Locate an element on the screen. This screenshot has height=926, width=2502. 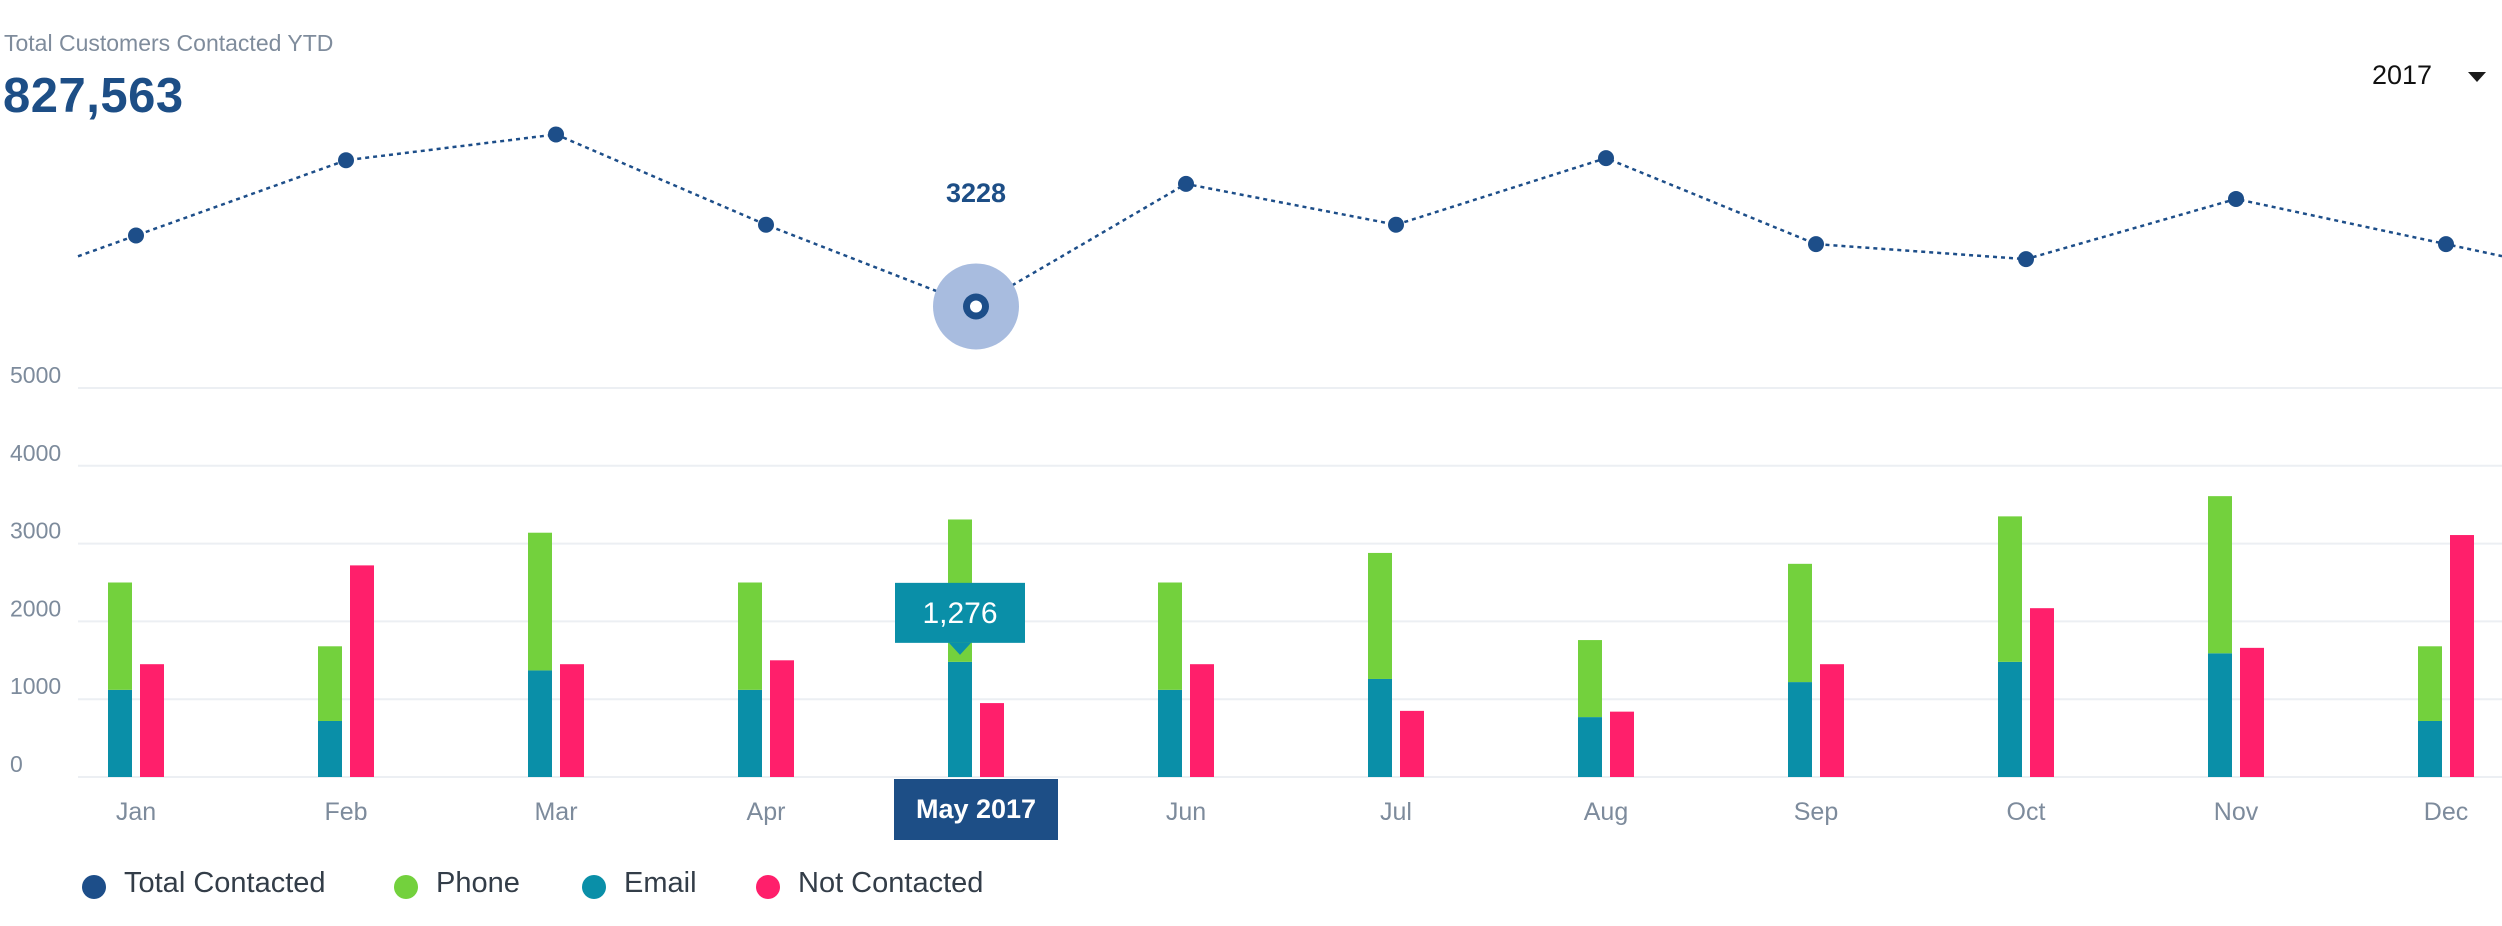
x-tick-label: Nov is located at coordinates (2236, 812).